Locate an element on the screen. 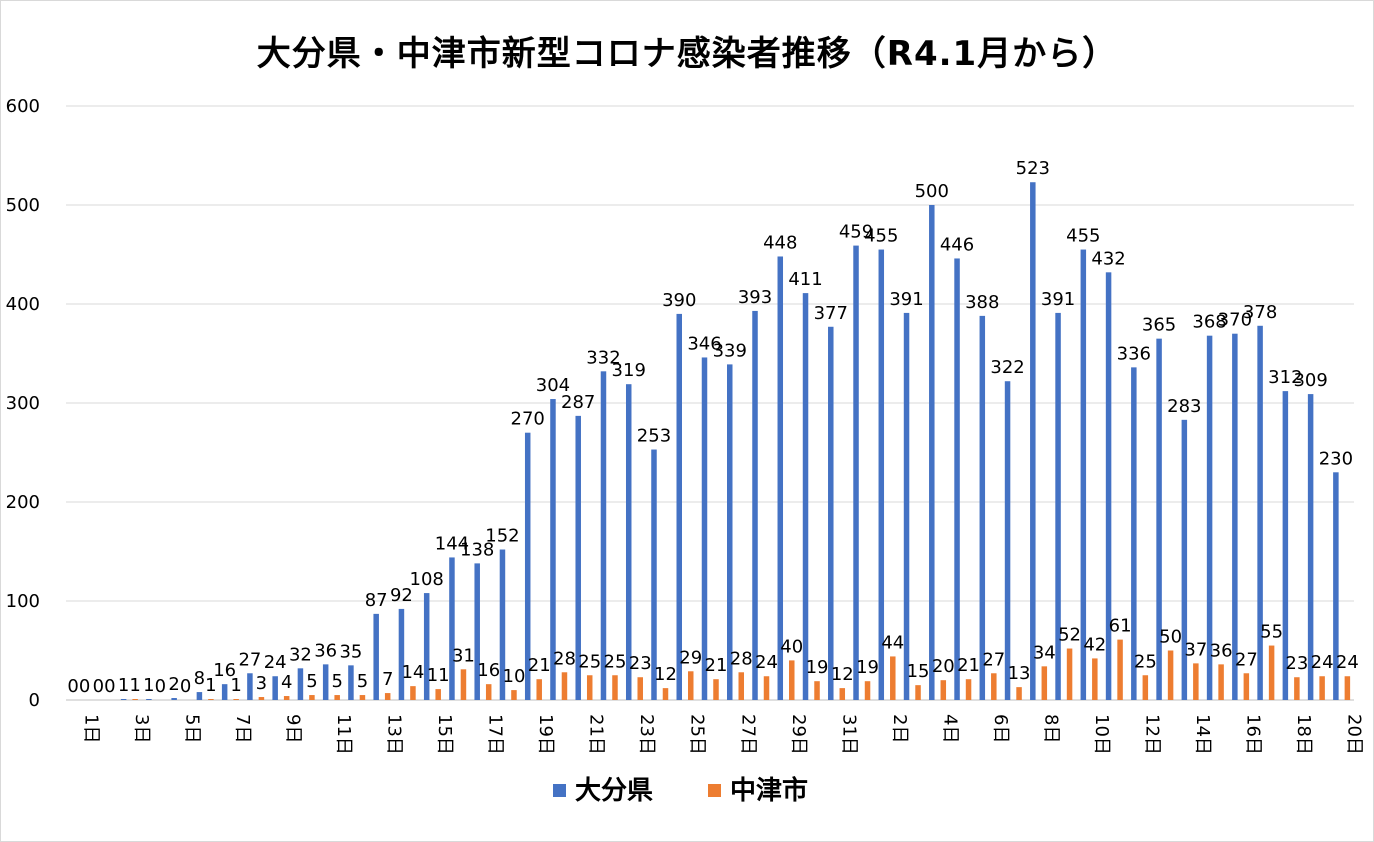 The height and width of the screenshot is (842, 1374). x-tick-label-group: 29日 is located at coordinates (798, 734).